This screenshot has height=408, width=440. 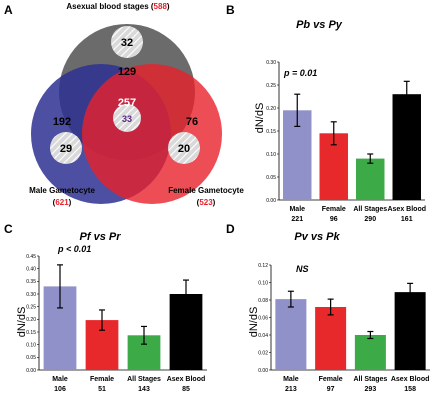 I want to click on venn-value-center-circle: 33, so click(x=127, y=119).